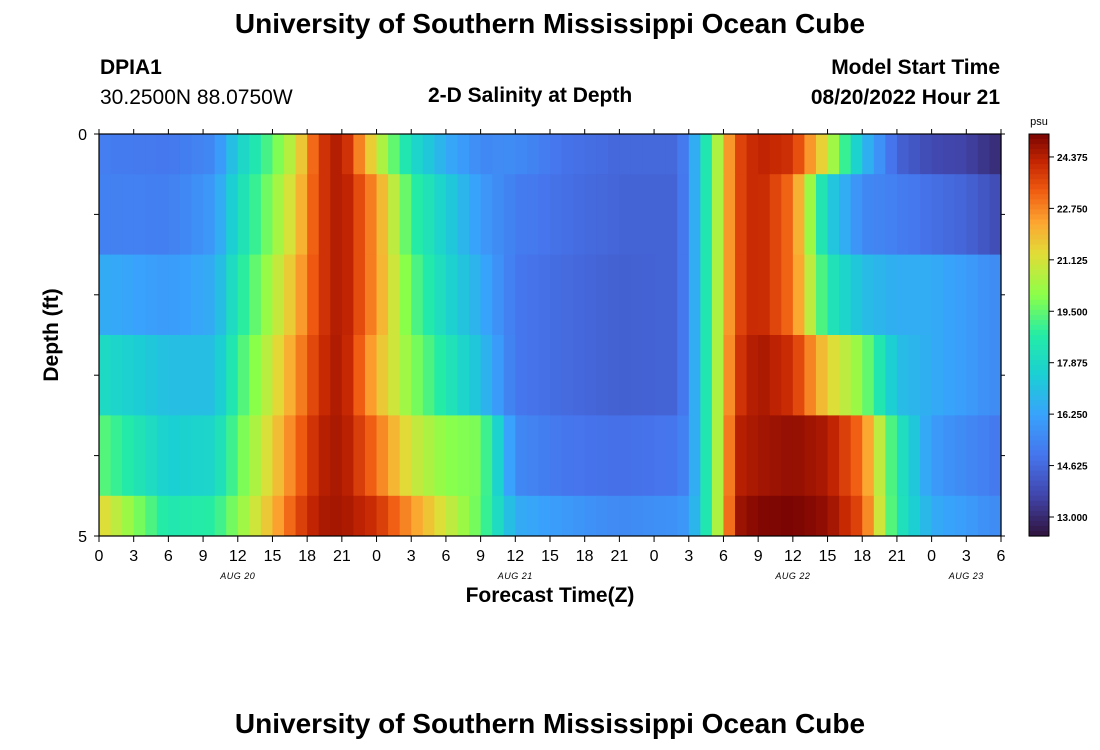  Describe the element at coordinates (1039, 122) in the screenshot. I see `colorbar-unit: psu` at that location.